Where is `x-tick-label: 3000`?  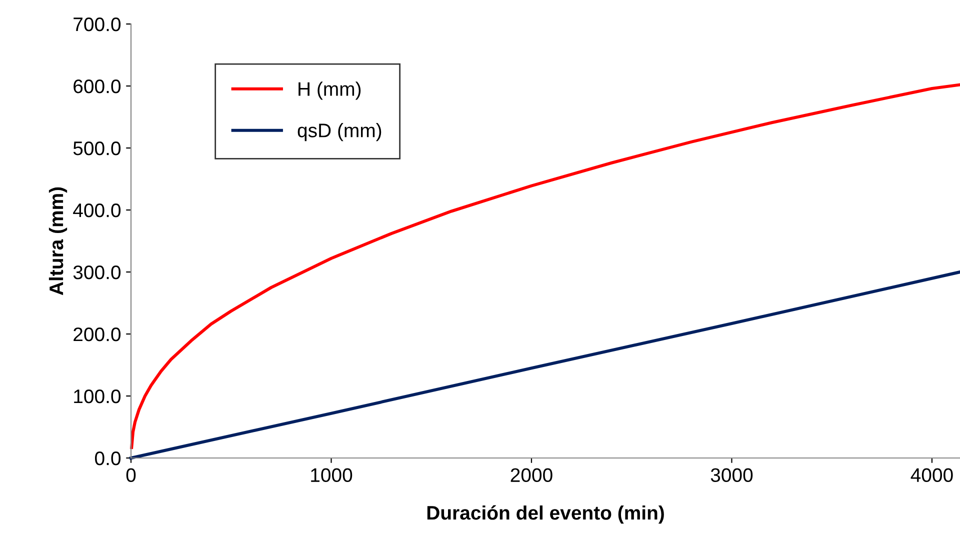 x-tick-label: 3000 is located at coordinates (731, 475).